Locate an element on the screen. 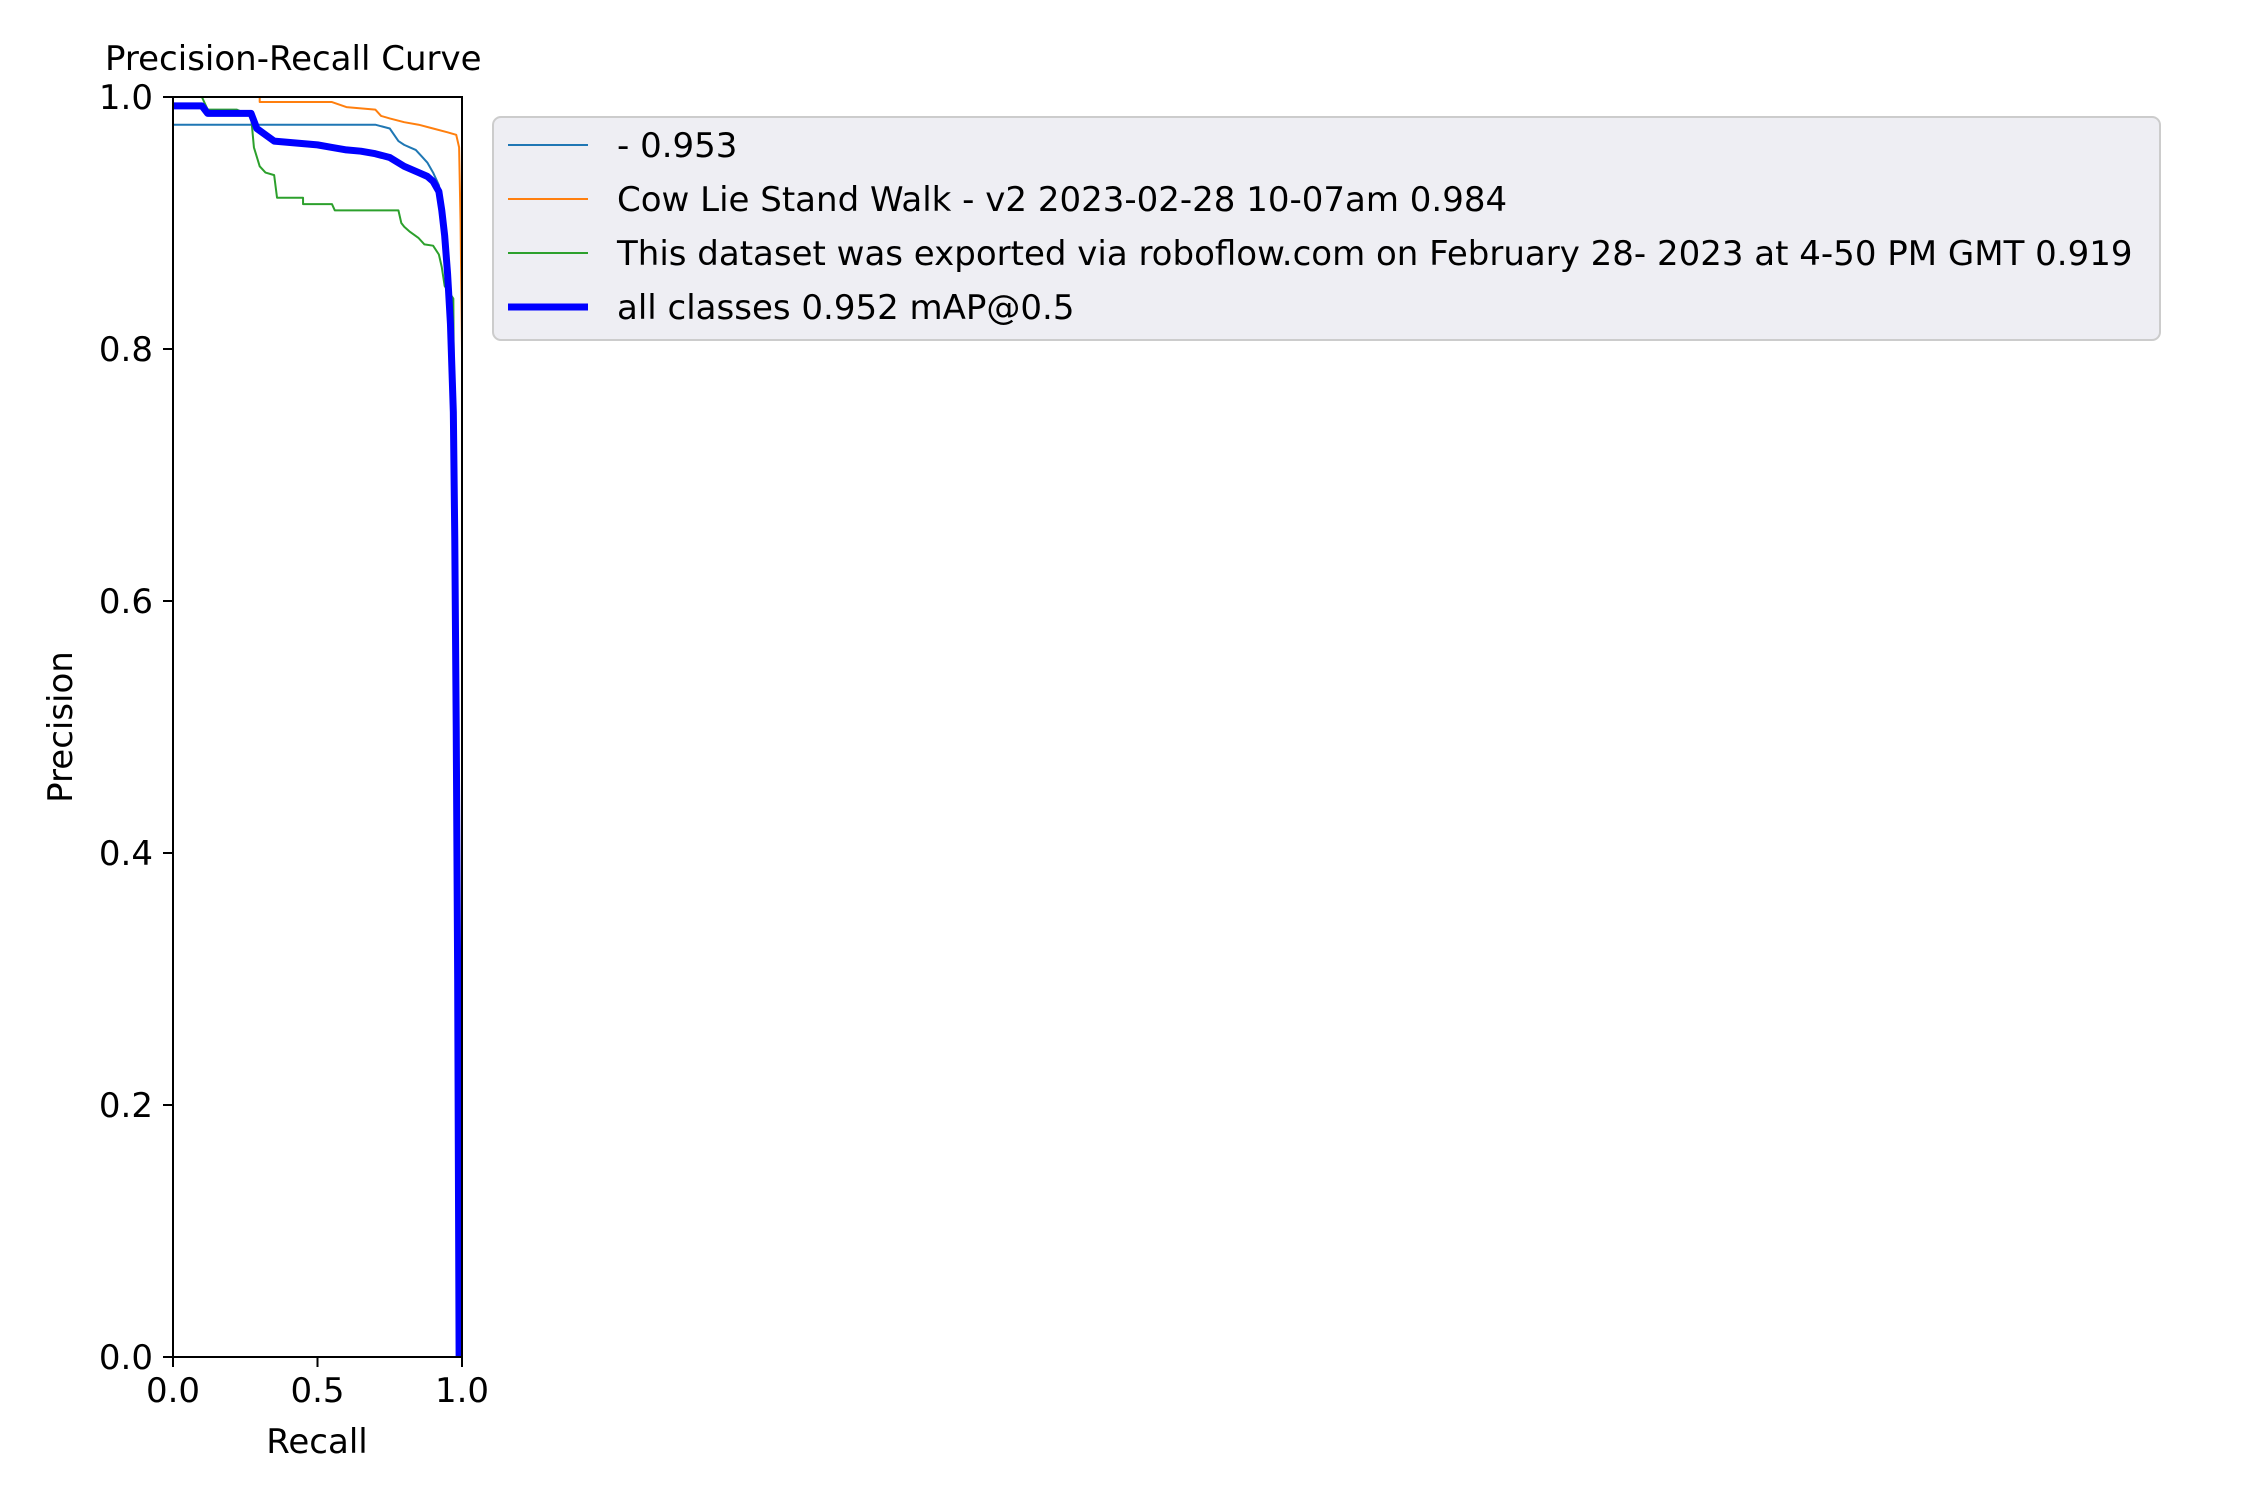  series-layer is located at coordinates (317, 727).